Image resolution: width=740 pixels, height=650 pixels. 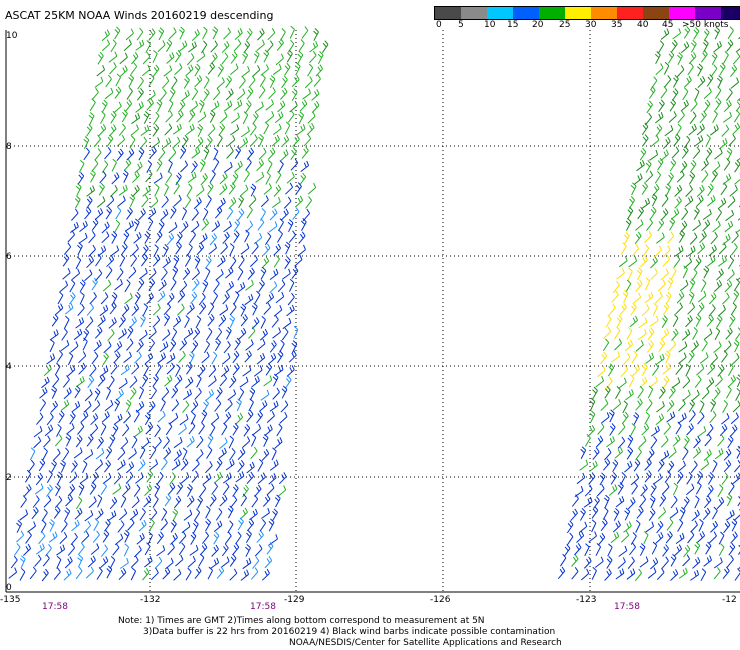 What do you see at coordinates (9, 367) in the screenshot?
I see `latitude-tick-label: 4` at bounding box center [9, 367].